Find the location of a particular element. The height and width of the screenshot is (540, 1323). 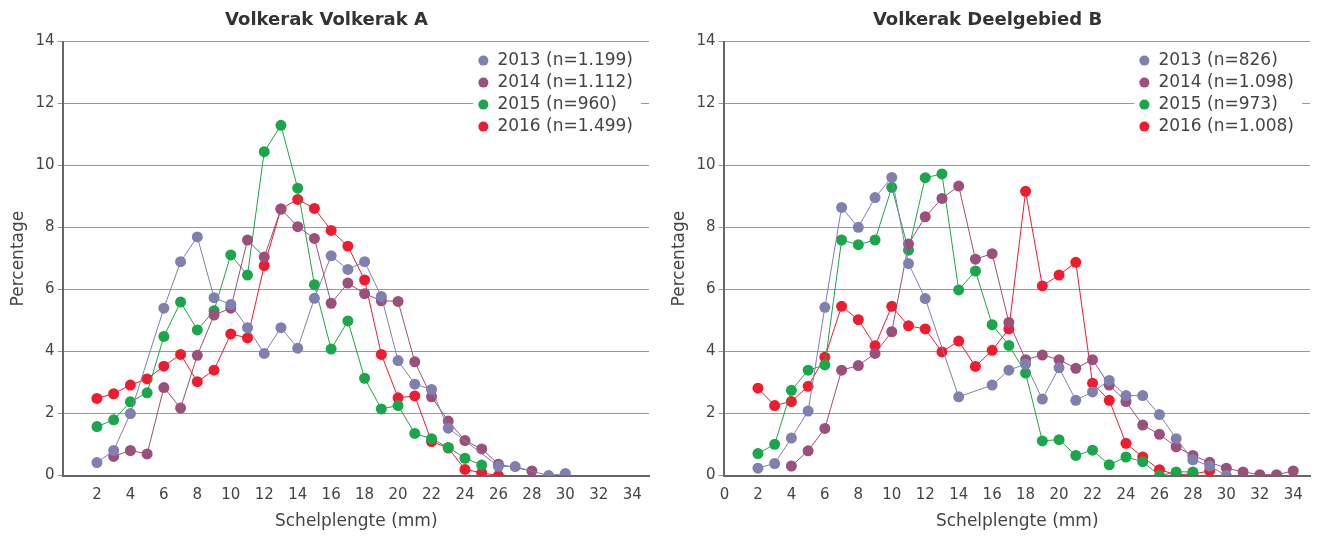

legend-label: 2016 (n=1.008) is located at coordinates (1226, 125).